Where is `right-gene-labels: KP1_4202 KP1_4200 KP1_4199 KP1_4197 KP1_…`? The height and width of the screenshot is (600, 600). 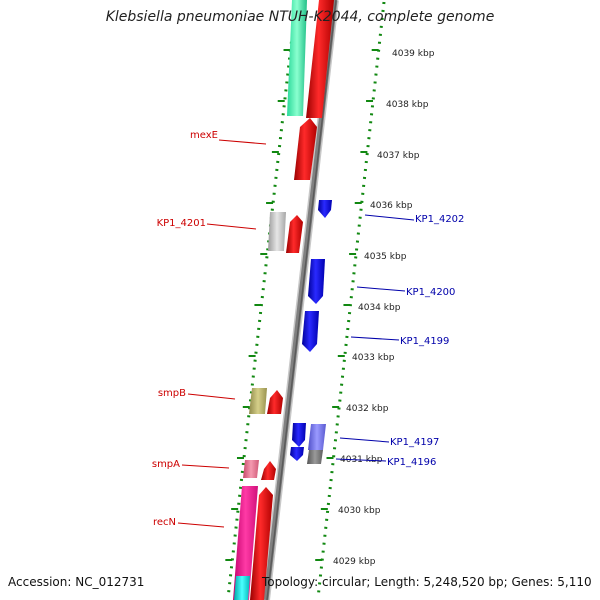
right-gene-labels: KP1_4202 KP1_4200 KP1_4199 KP1_4197 KP1_… is located at coordinates (399, 341).